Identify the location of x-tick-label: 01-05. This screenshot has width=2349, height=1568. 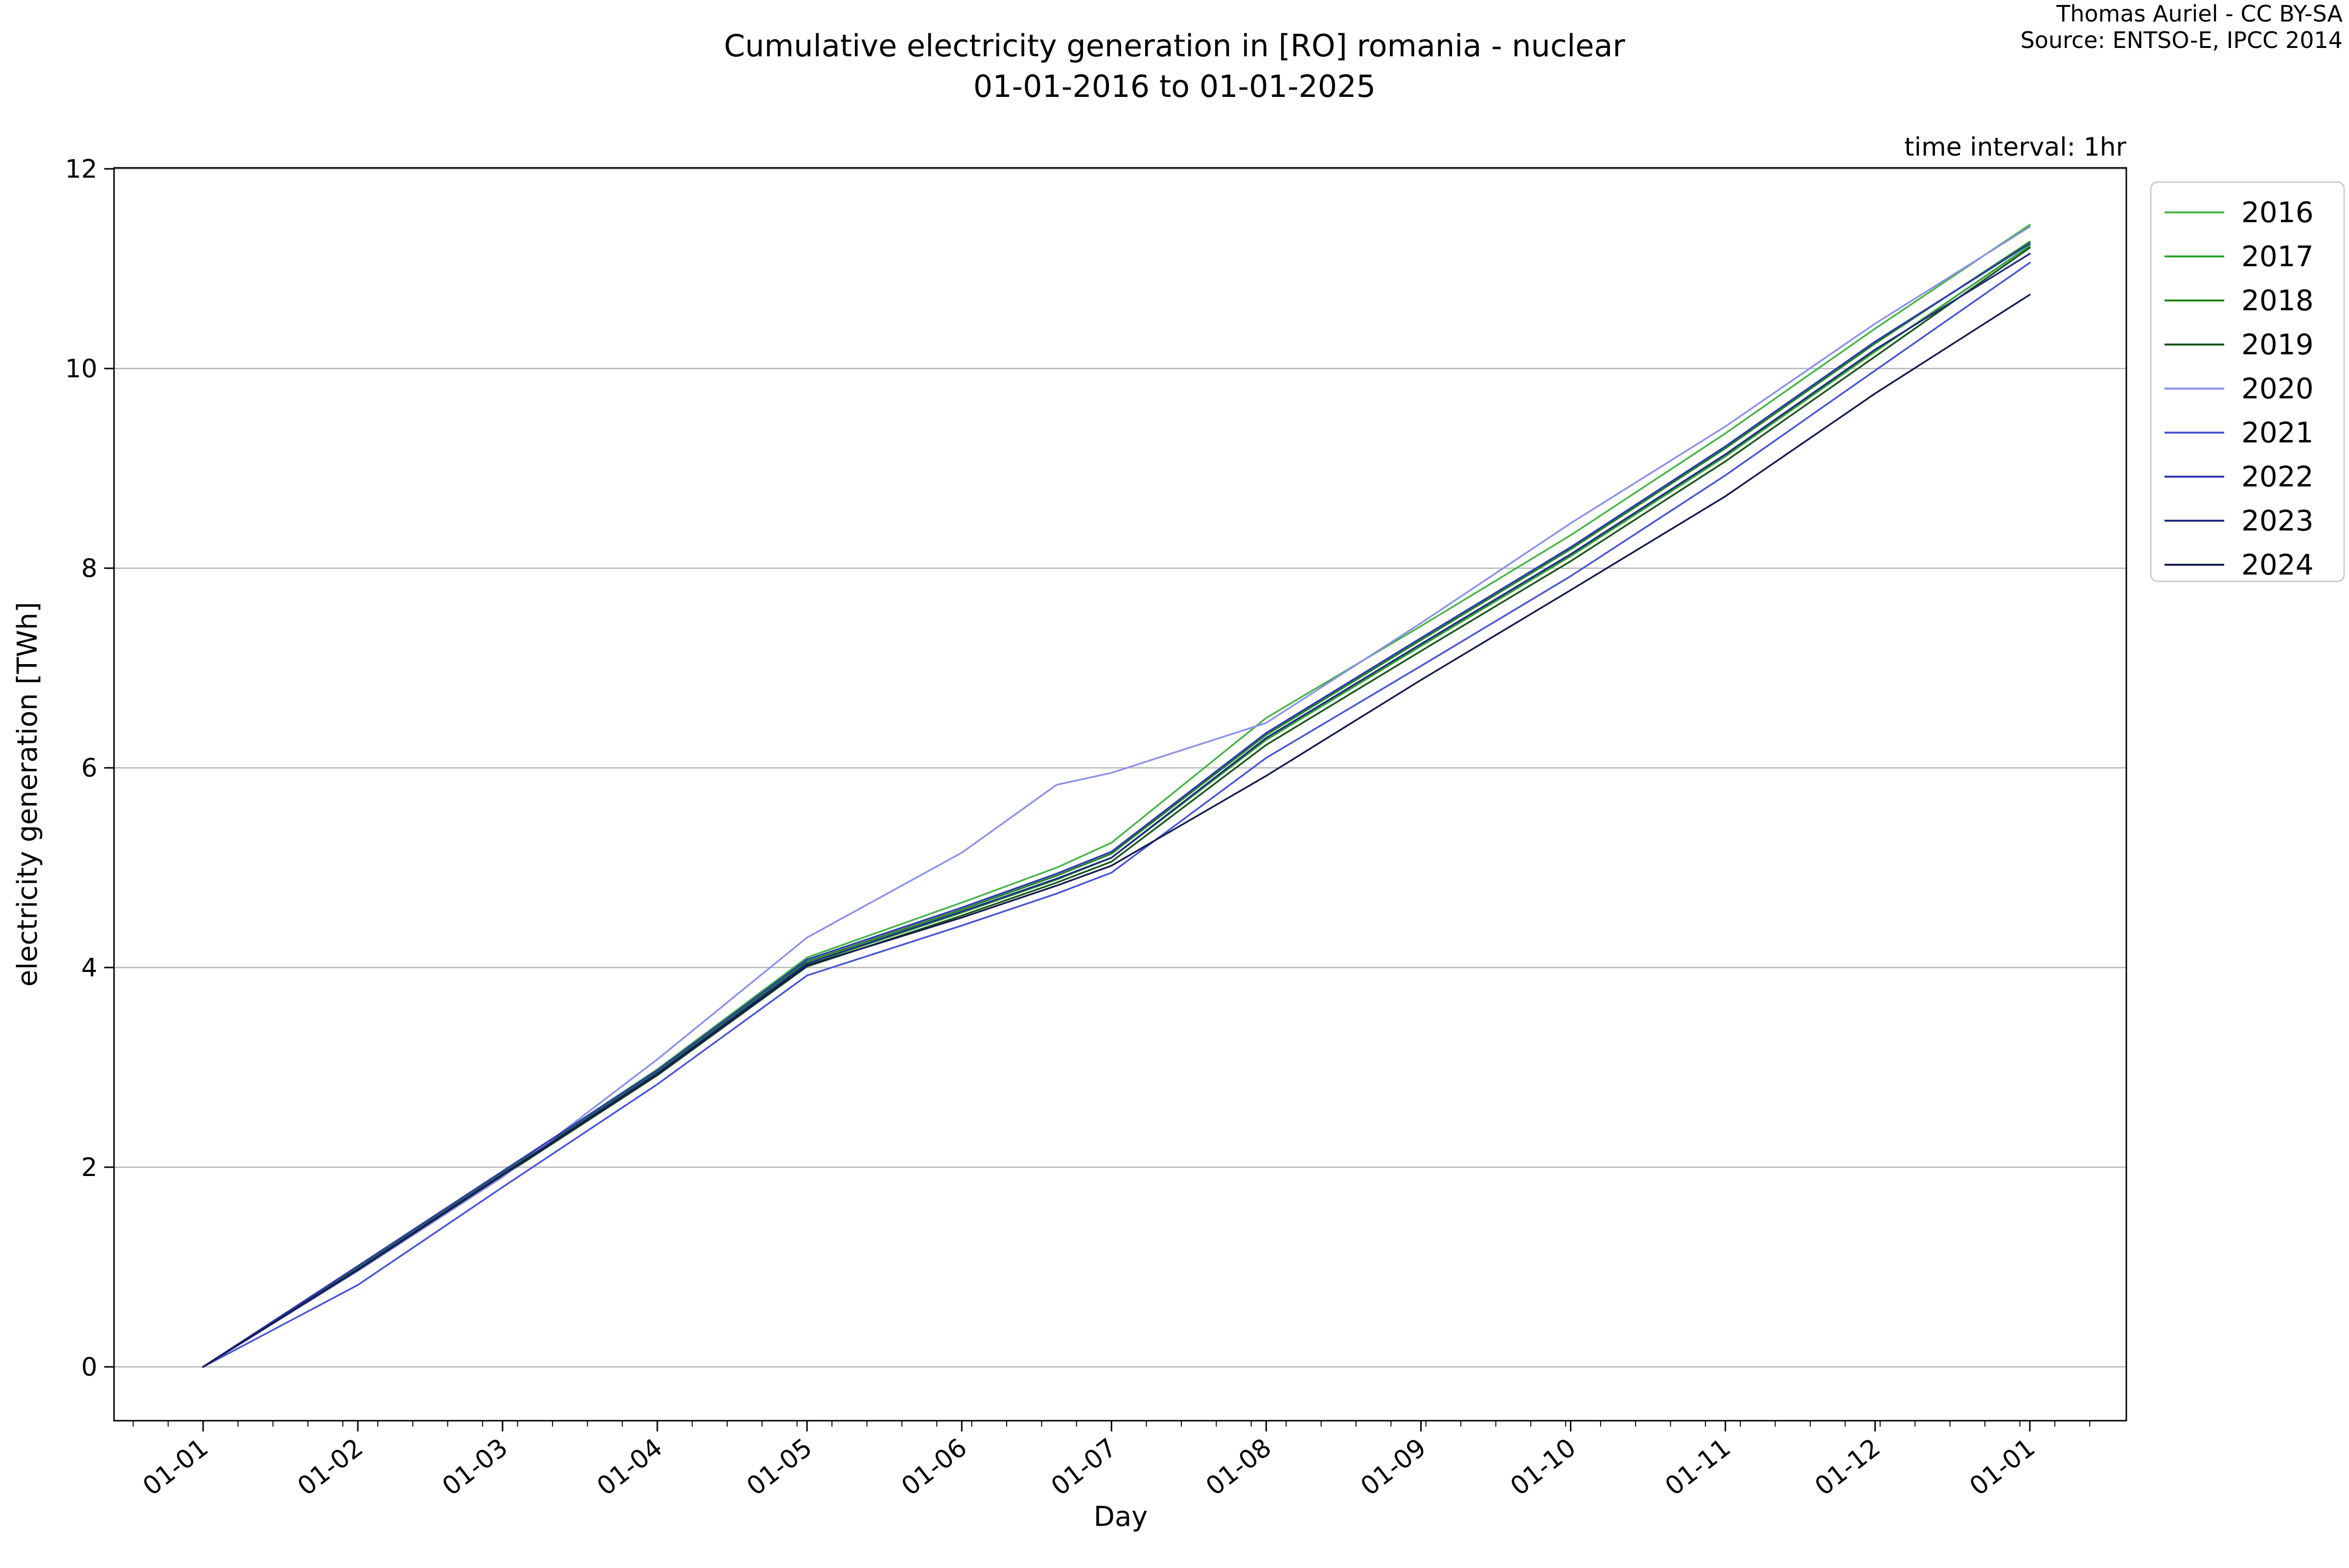
(780, 1467).